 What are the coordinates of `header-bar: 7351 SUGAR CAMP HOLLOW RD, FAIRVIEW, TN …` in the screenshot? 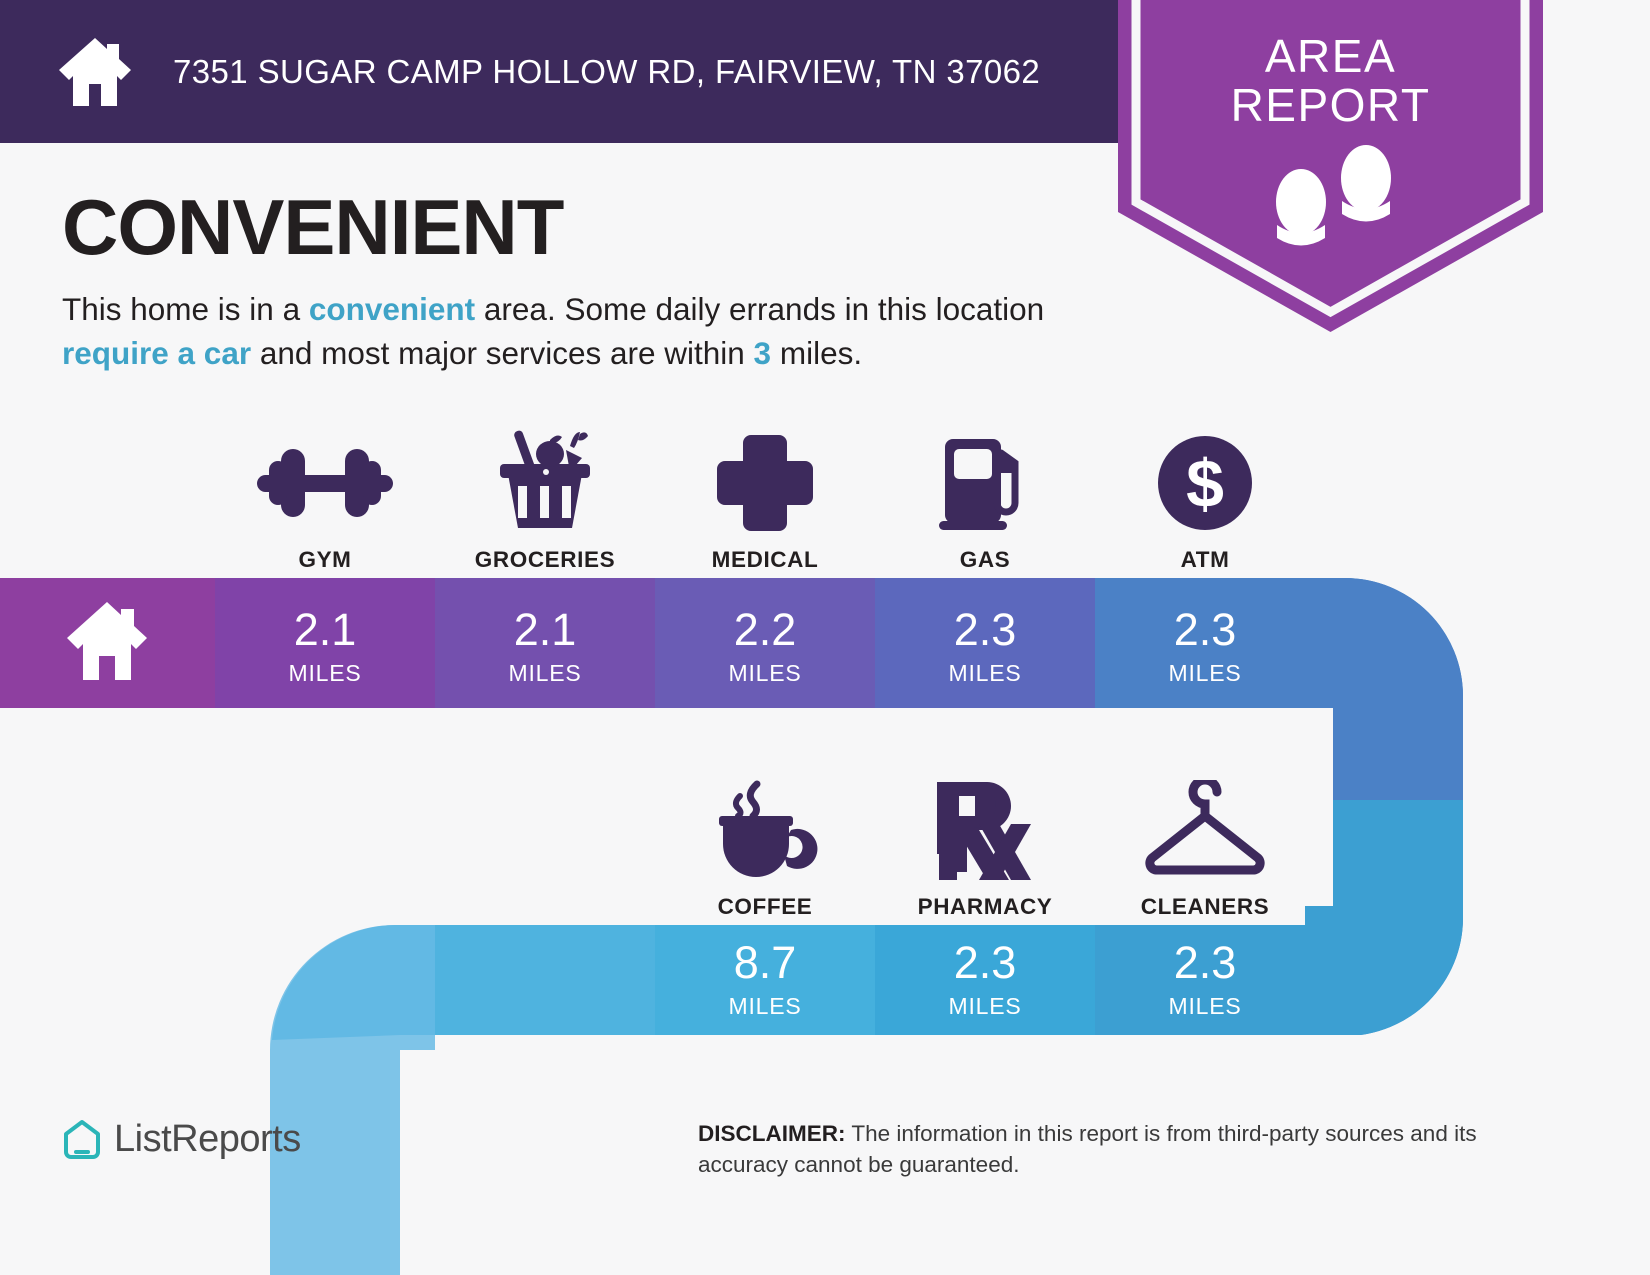 It's located at (610, 71).